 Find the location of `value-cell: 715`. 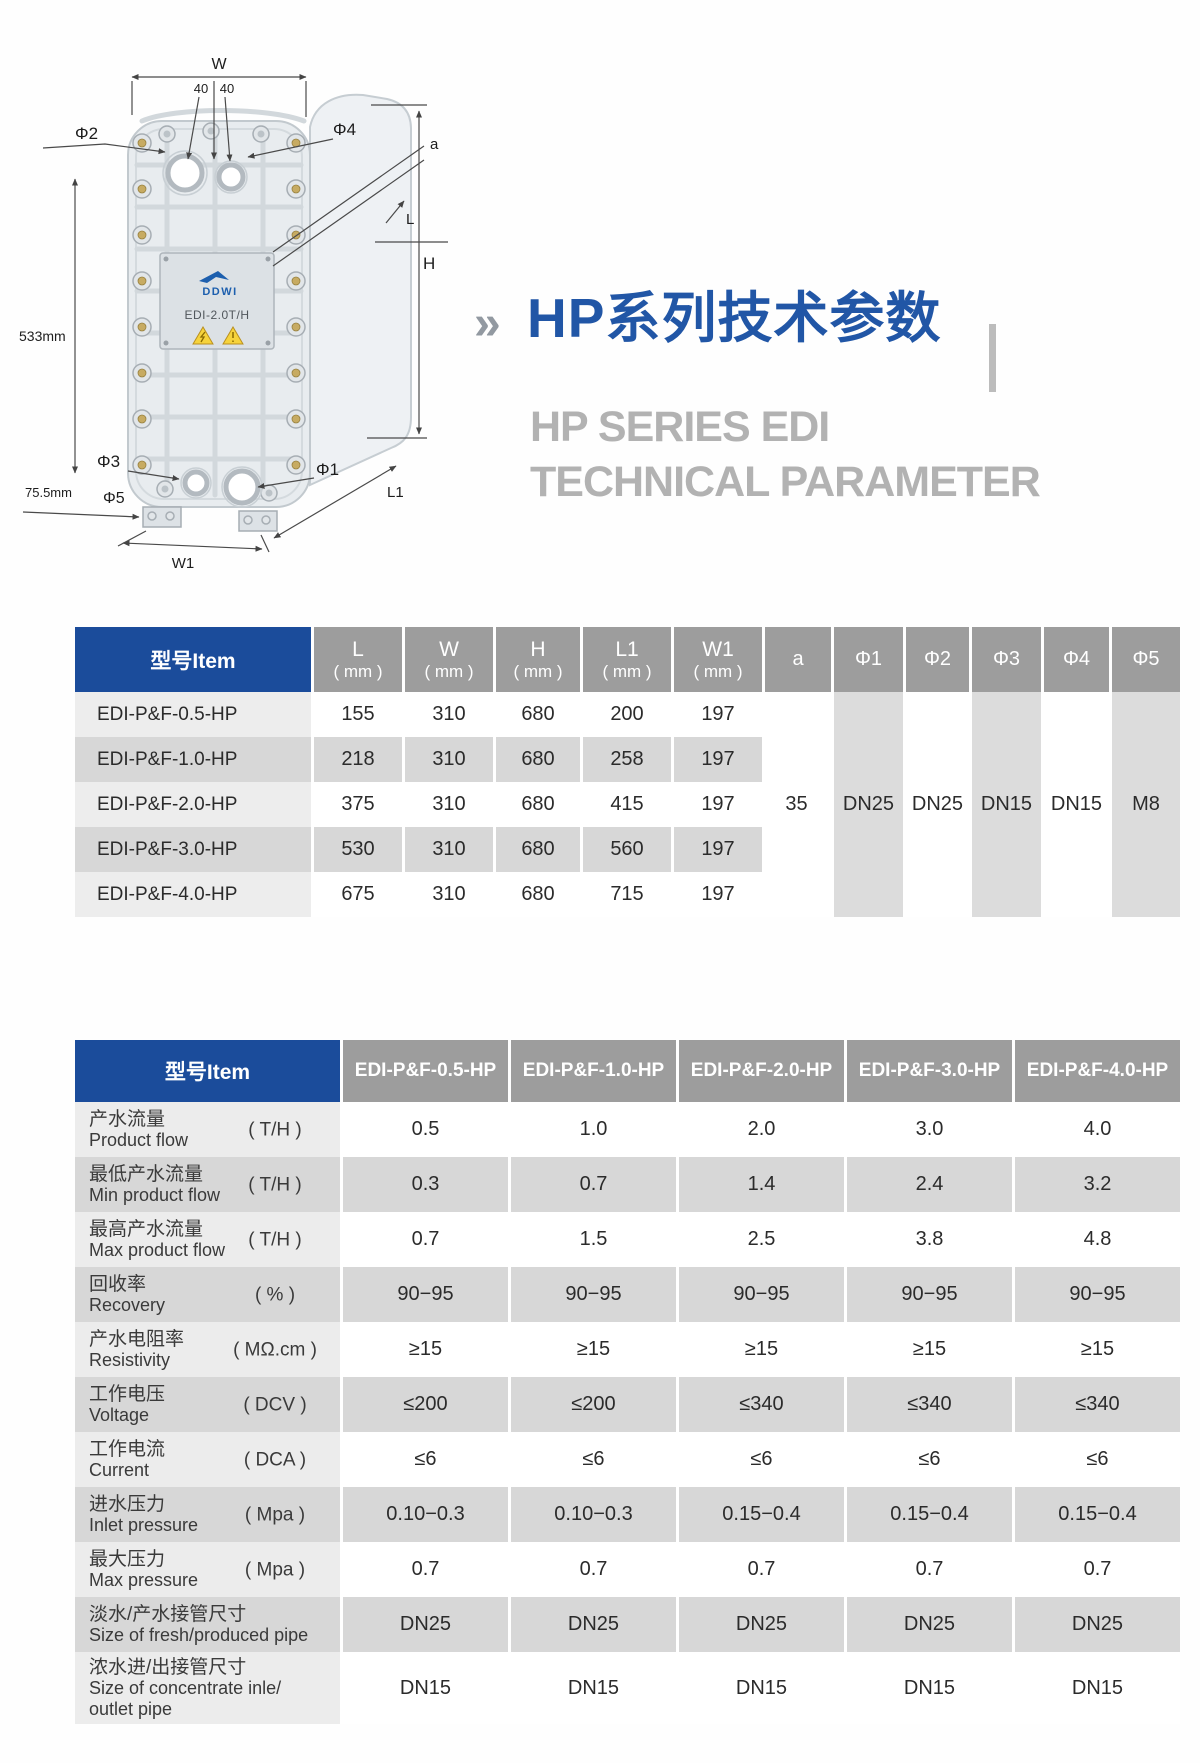

value-cell: 715 is located at coordinates (625, 894).